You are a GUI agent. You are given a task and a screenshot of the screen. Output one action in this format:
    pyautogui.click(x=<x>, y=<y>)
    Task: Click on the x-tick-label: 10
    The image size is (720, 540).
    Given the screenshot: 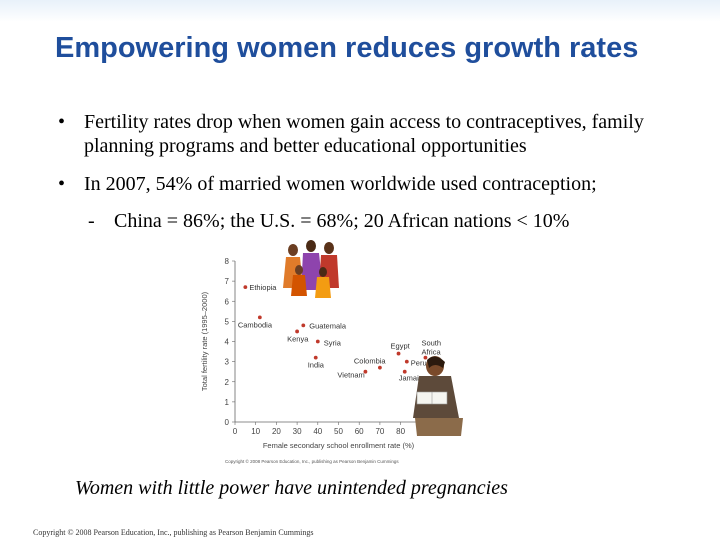 What is the action you would take?
    pyautogui.click(x=255, y=431)
    